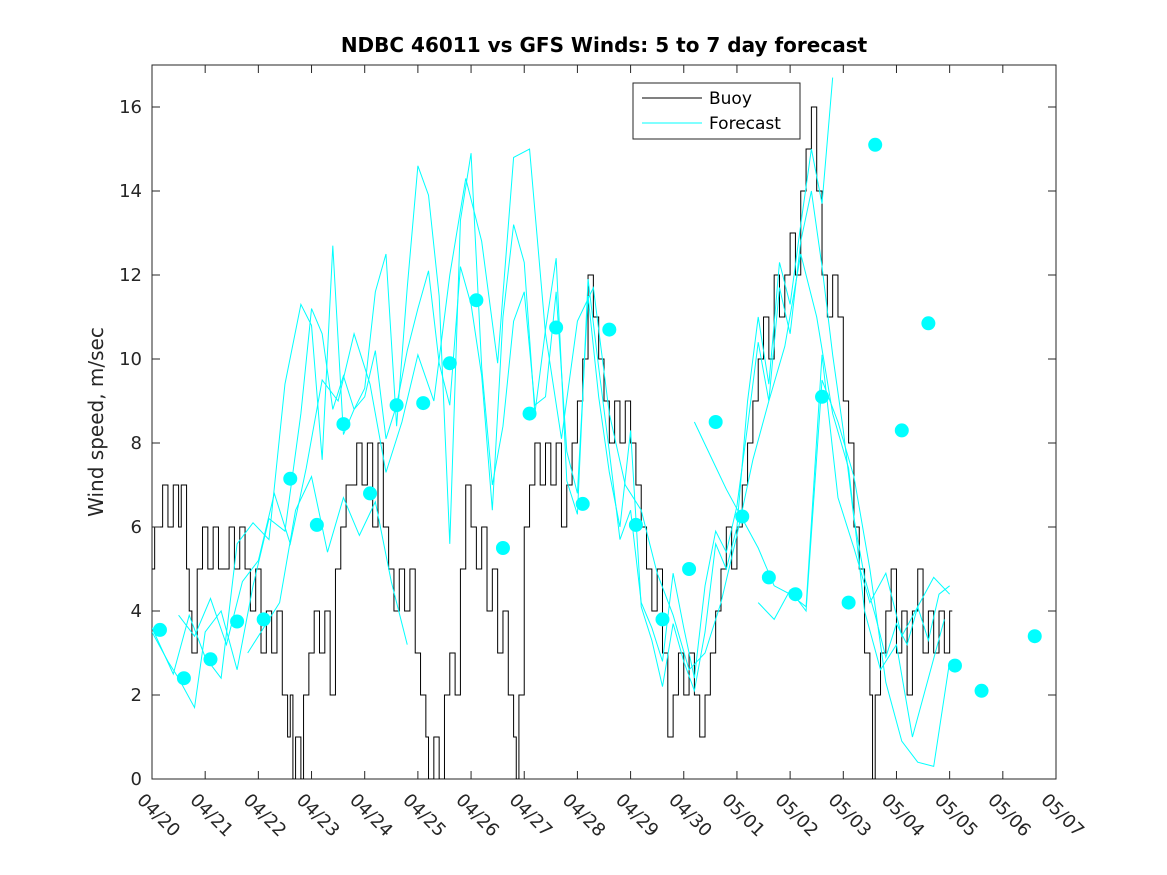 Image resolution: width=1167 pixels, height=875 pixels. What do you see at coordinates (745, 124) in the screenshot?
I see `legend-forecast-label: Forecast` at bounding box center [745, 124].